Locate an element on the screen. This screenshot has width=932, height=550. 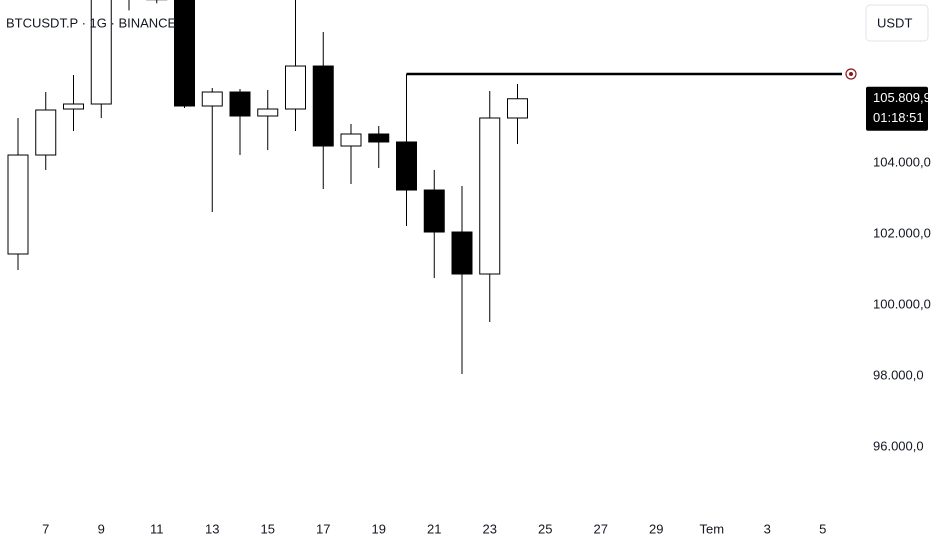
y-tick-label: 100.000,0 is located at coordinates (902, 303).